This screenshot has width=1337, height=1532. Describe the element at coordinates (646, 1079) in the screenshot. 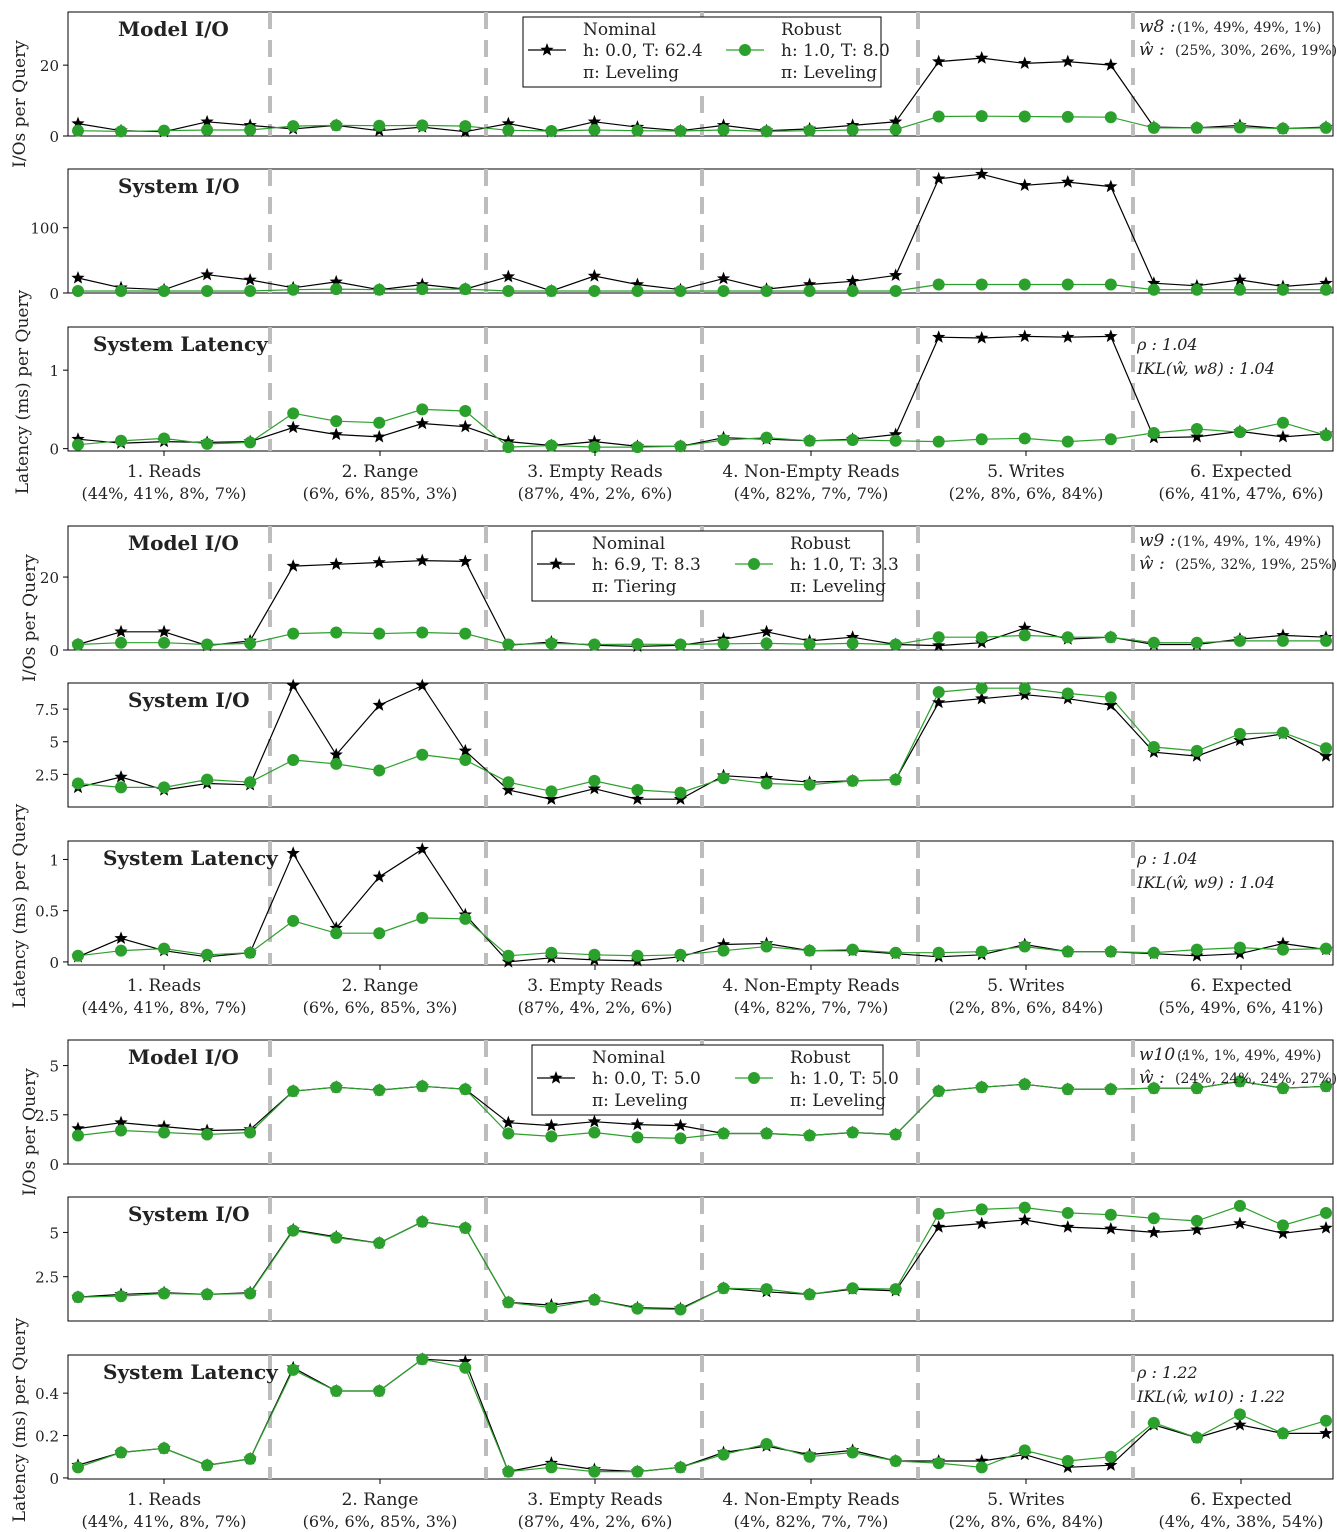

I see `legend-nominal-params: h: 0.0, T: 5.0` at that location.